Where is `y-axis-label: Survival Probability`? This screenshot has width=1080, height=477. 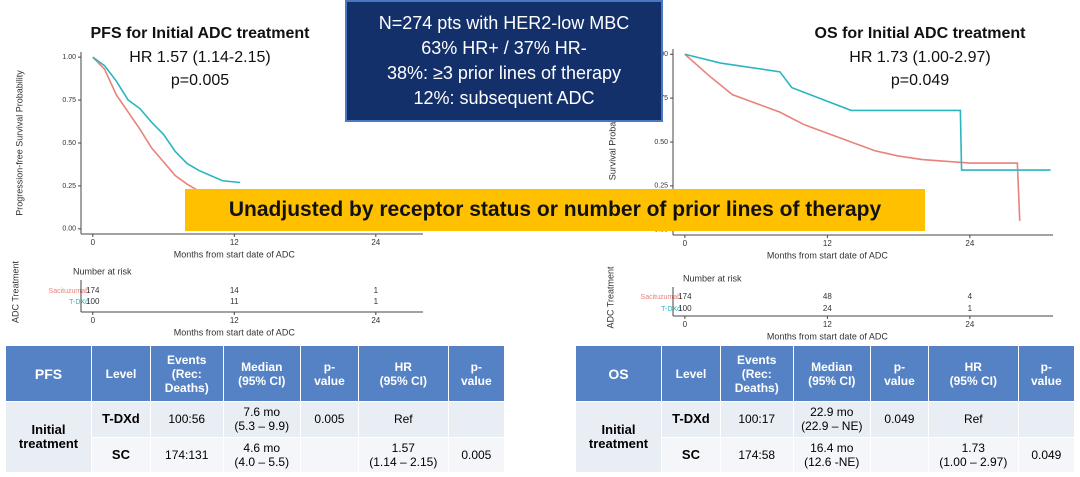 y-axis-label: Survival Probability is located at coordinates (612, 141).